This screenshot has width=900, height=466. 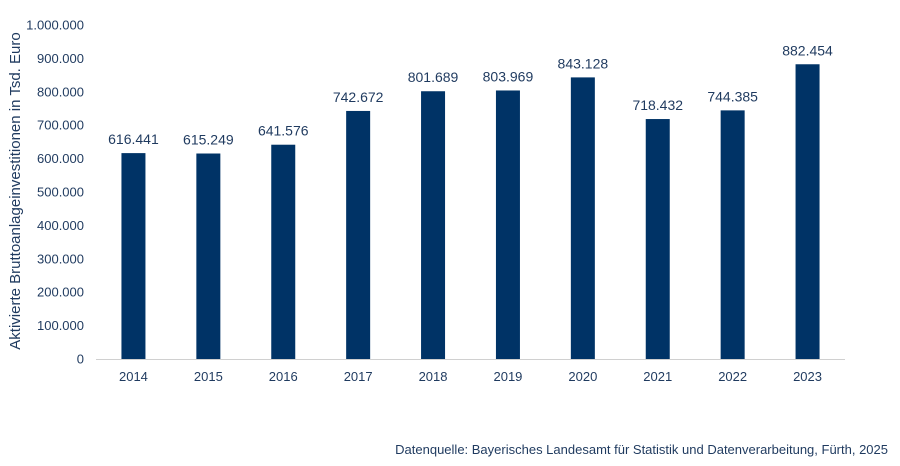 I want to click on x-tick-label: 2014, so click(x=133, y=376).